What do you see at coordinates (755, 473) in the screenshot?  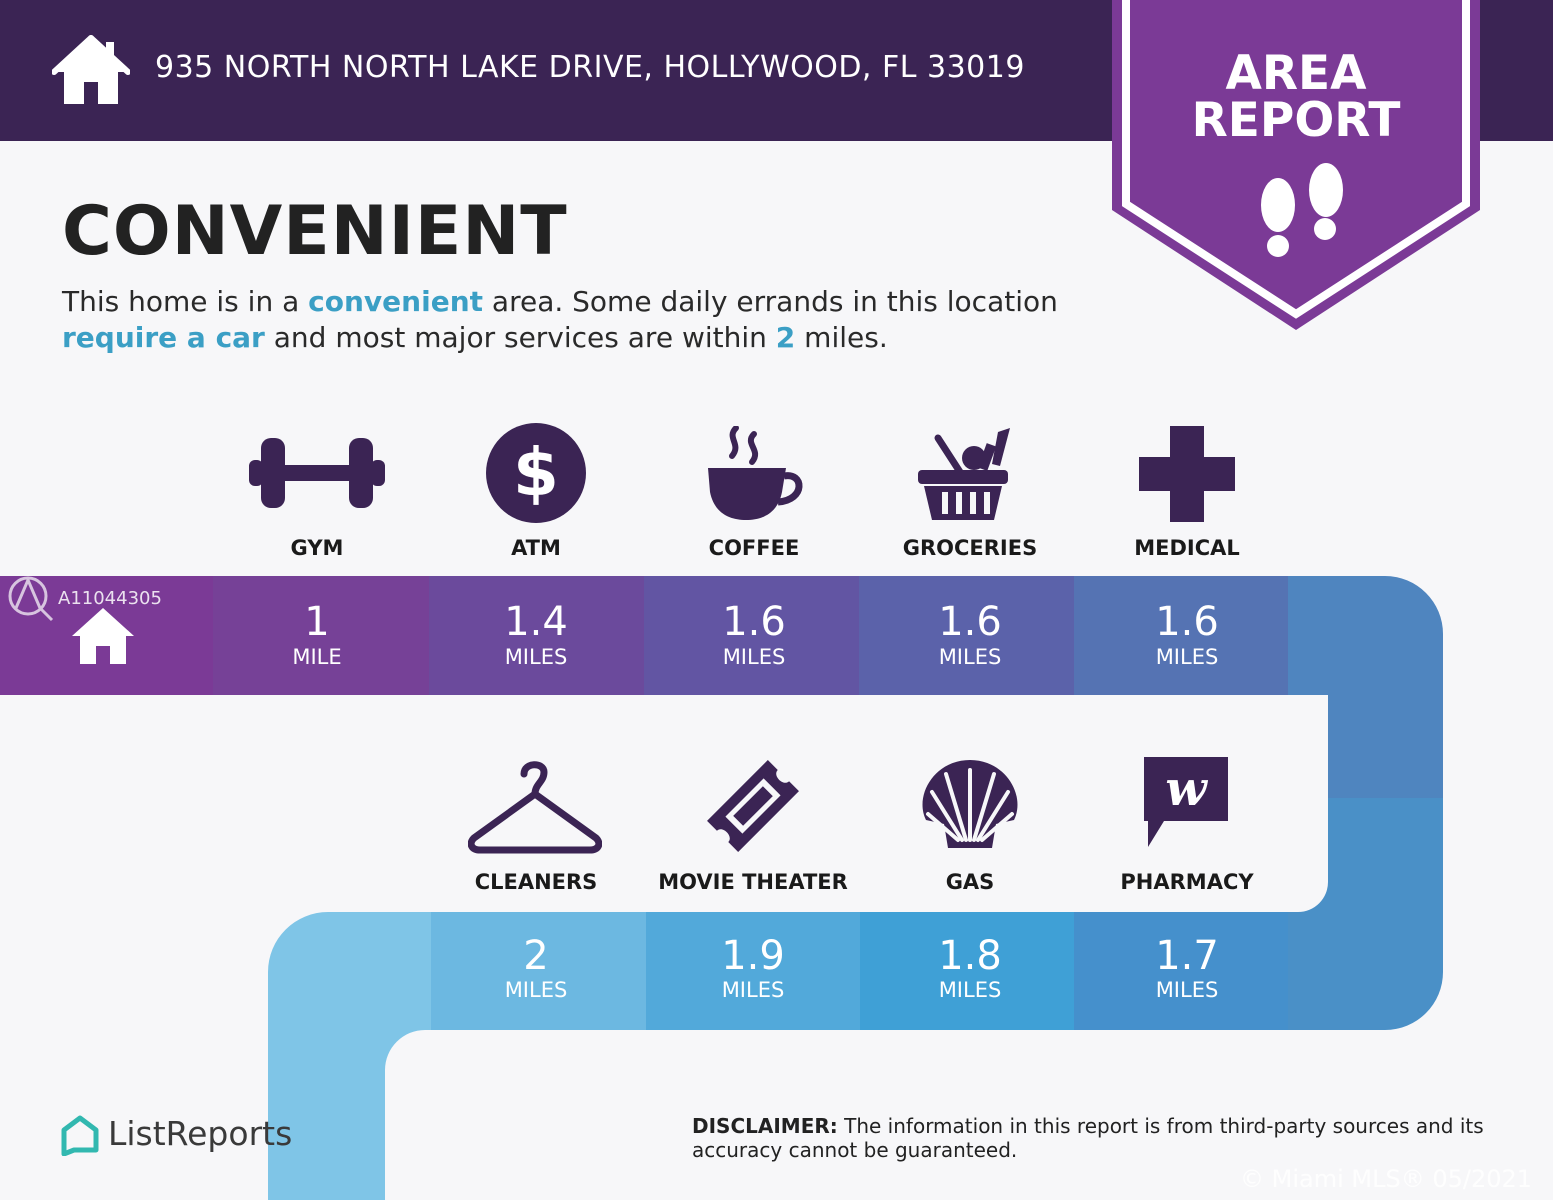 I see `coffee-cup-icon` at bounding box center [755, 473].